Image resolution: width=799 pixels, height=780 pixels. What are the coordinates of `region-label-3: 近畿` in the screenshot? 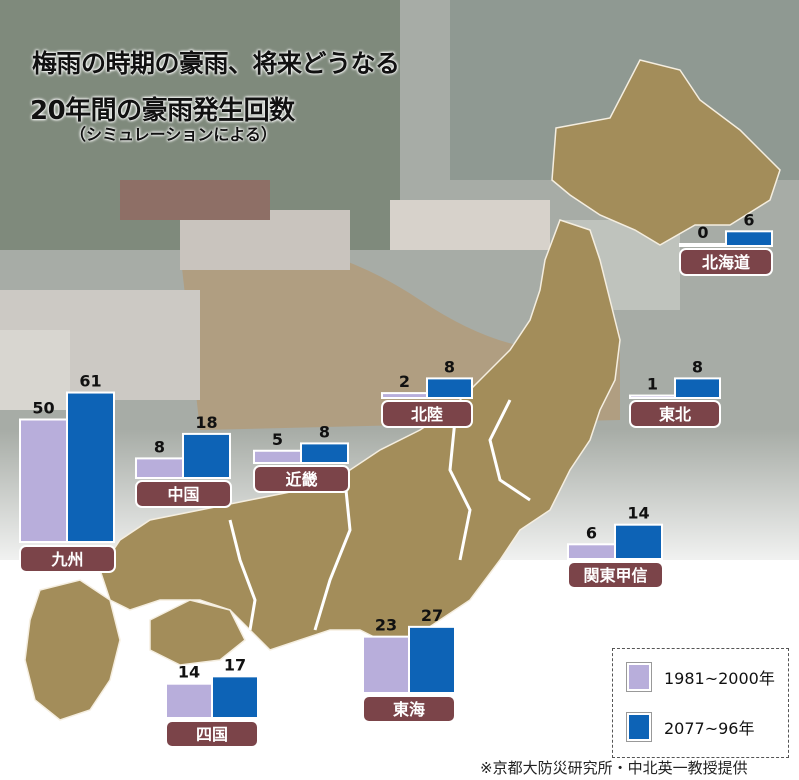 It's located at (301, 479).